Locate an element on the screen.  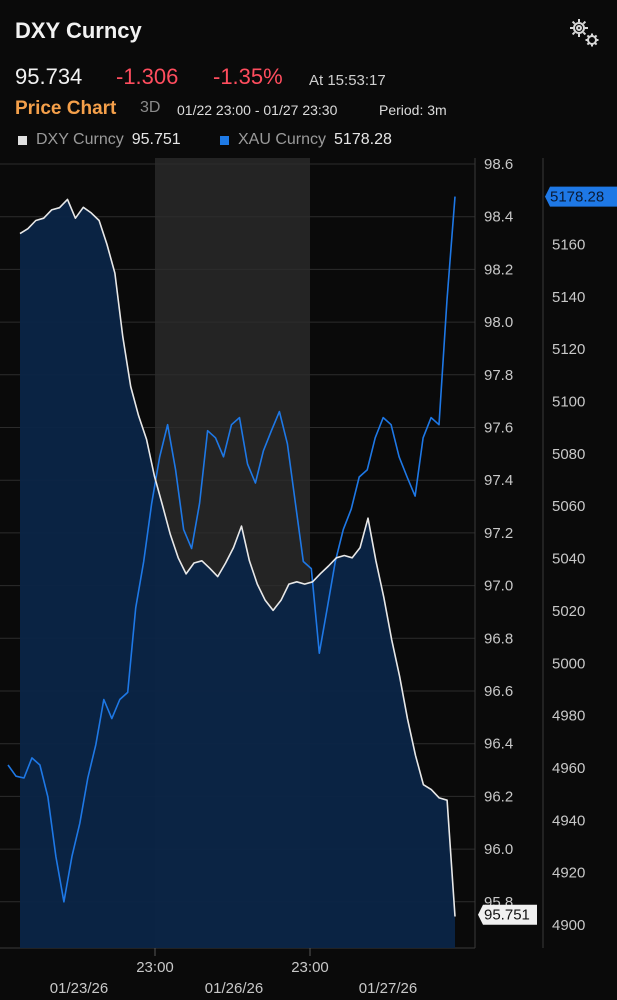
dxy-axis-tick: 97.6 is located at coordinates (498, 428).